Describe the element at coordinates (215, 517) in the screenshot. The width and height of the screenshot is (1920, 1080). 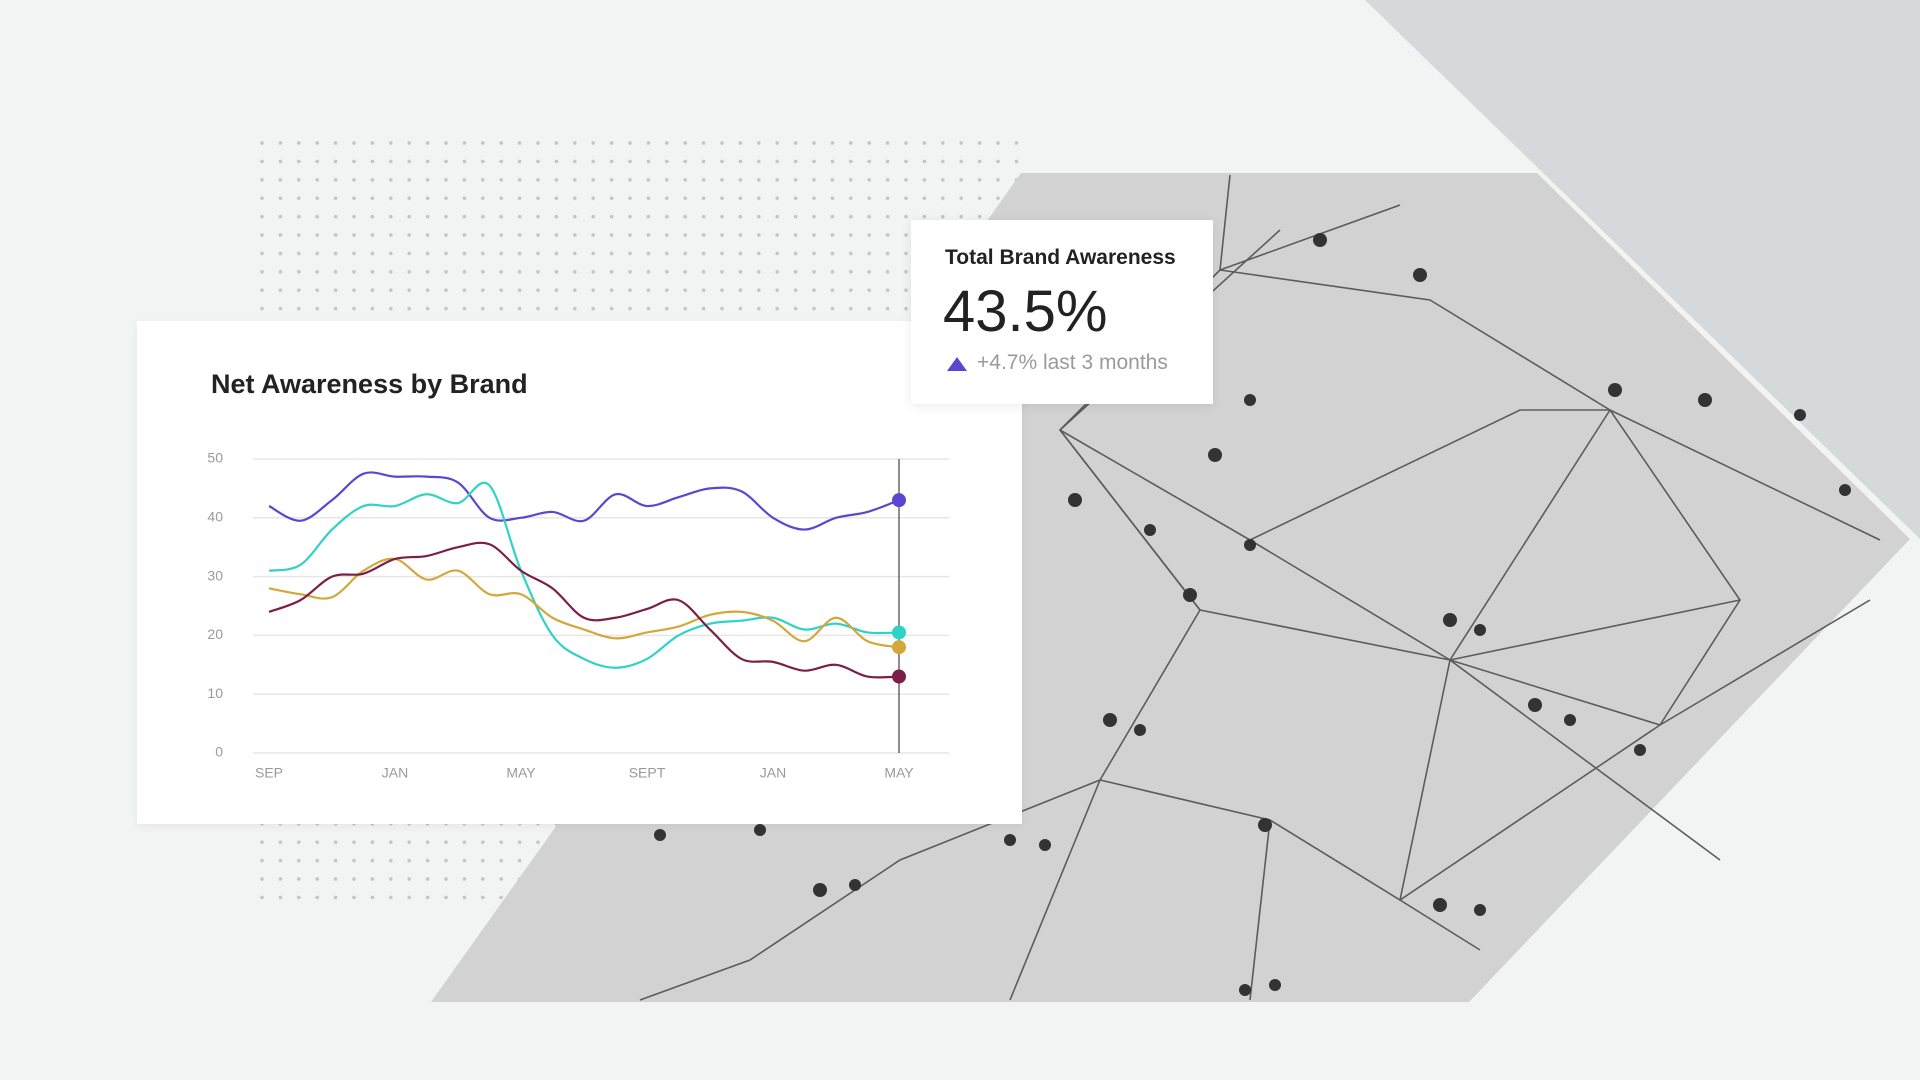
I see `y-tick-label: 40` at that location.